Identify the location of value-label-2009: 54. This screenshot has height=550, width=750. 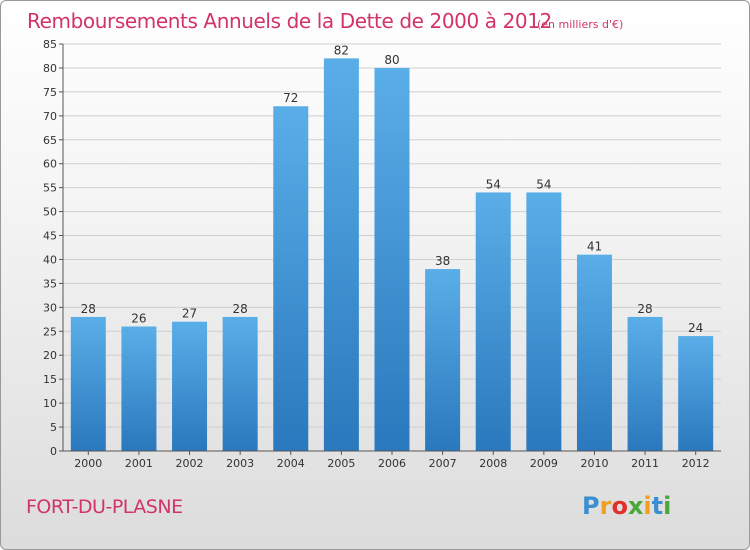
(543, 184).